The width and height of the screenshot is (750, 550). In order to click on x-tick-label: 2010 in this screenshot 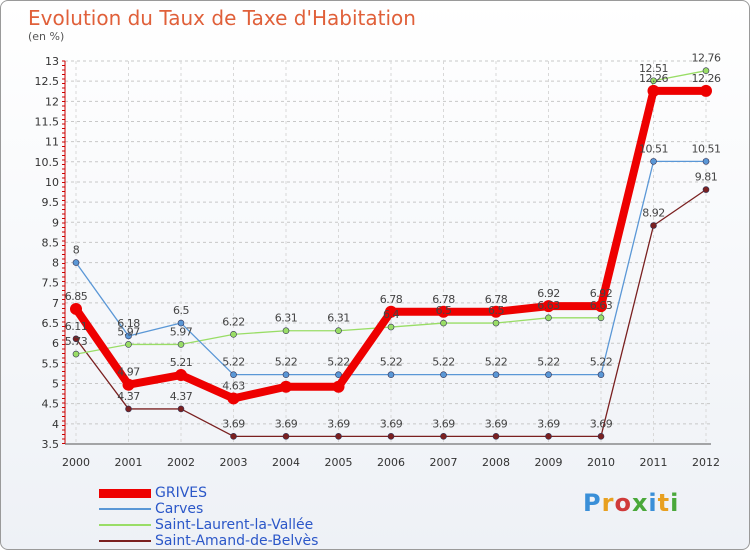, I will do `click(601, 462)`.